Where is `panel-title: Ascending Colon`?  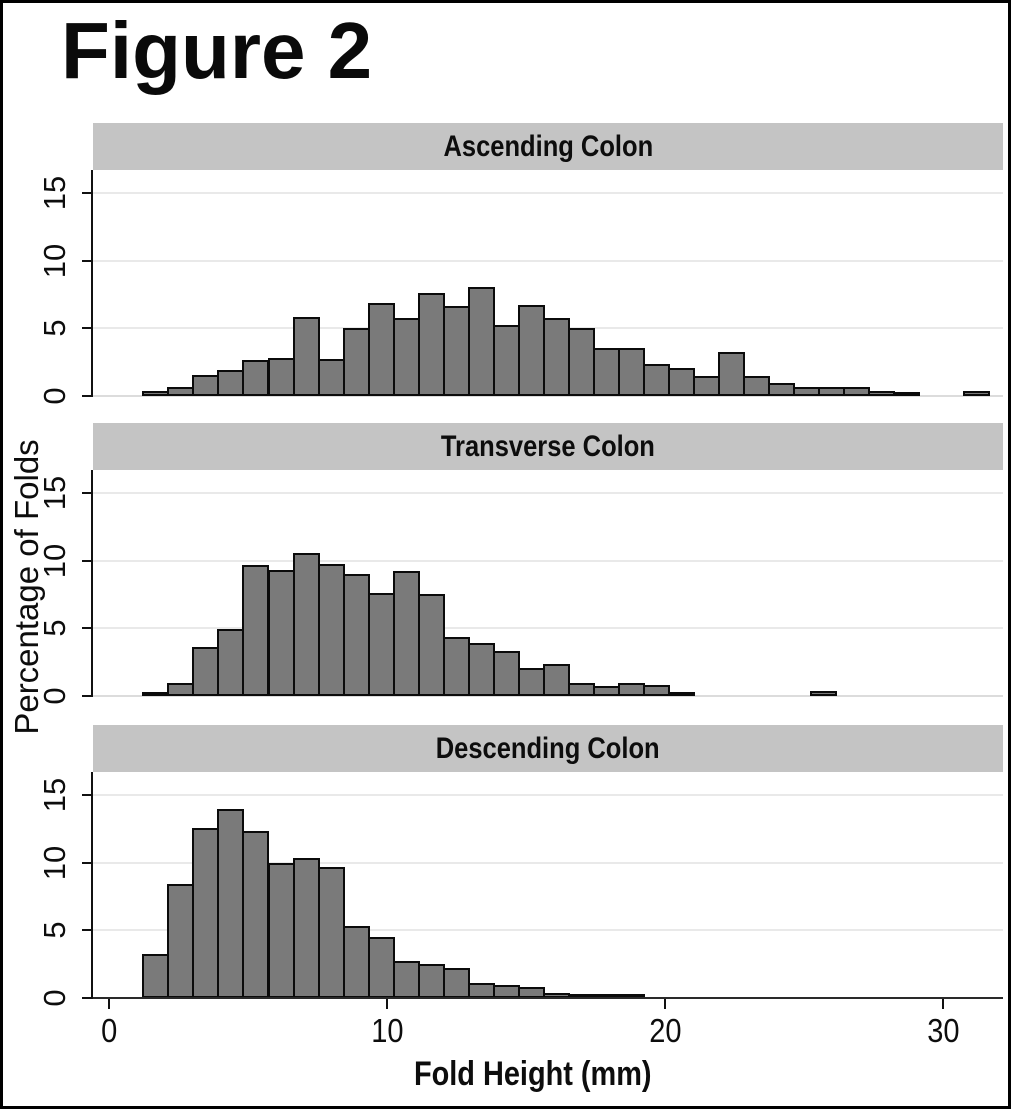
panel-title: Ascending Colon is located at coordinates (548, 146).